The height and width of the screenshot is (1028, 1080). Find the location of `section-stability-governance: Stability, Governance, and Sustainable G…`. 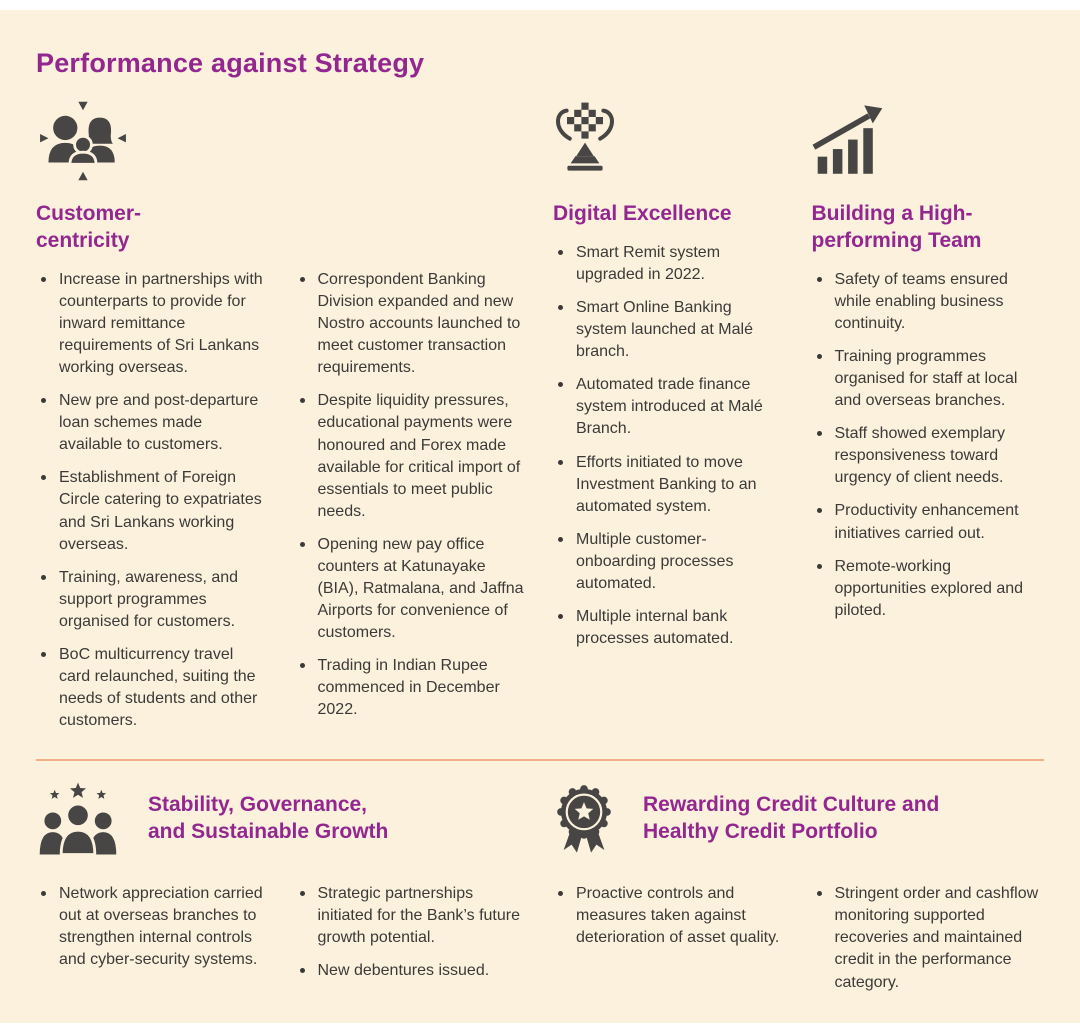

section-stability-governance: Stability, Governance, and Sustainable G… is located at coordinates (281, 891).